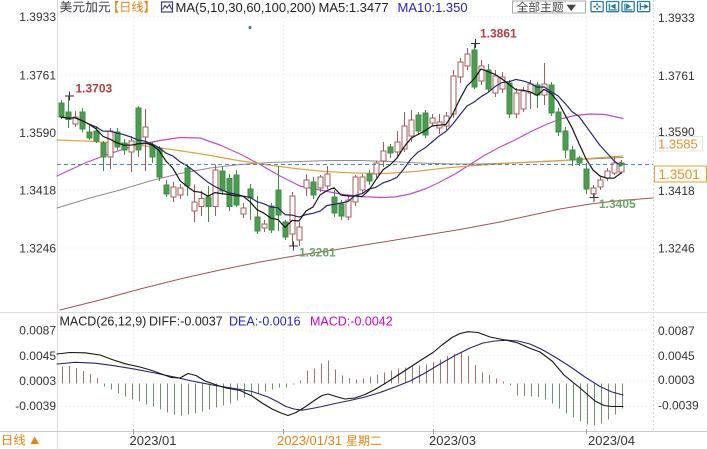  Describe the element at coordinates (309, 440) in the screenshot. I see `svg-text: 2023/01/31` at that location.